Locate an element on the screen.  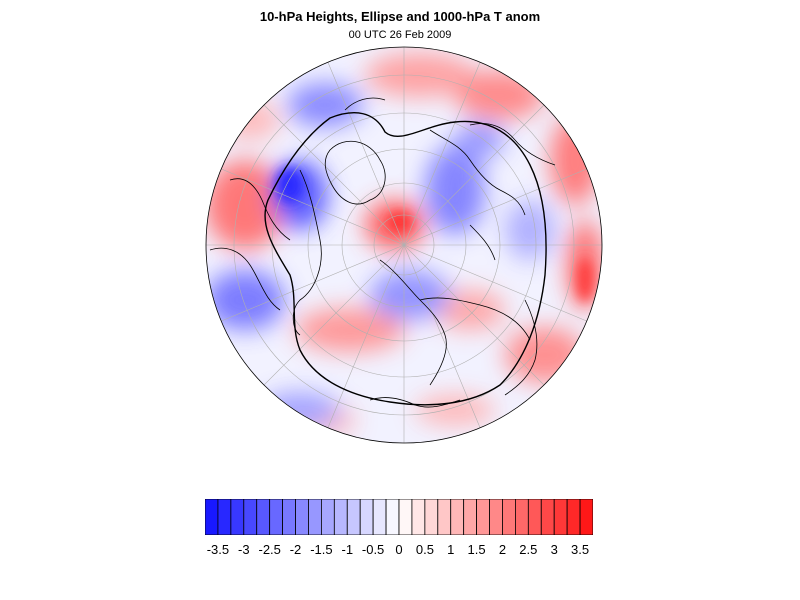
colorbar-labels: -3.5 -3 -2.5 -2 -1.5 -1 -0.5 0 0.5 1 1.5 2 2.5 3 3.5 is located at coordinates (400, 551).